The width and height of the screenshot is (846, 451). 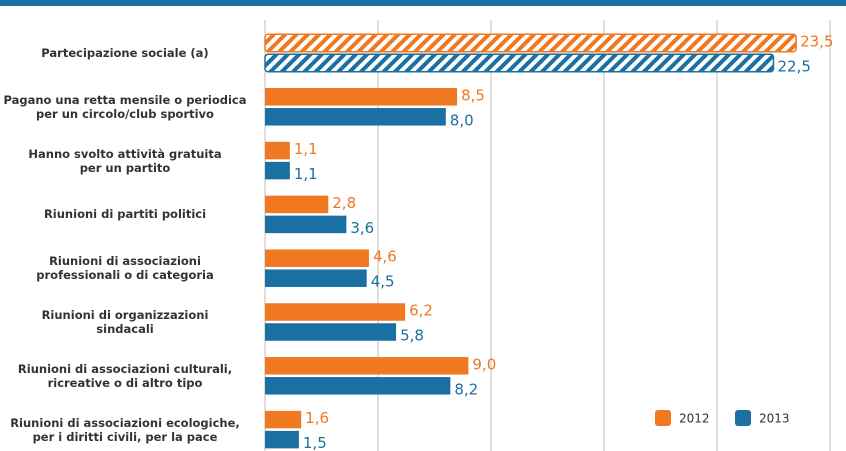 I want to click on value-label: 23,5, so click(x=816, y=42).